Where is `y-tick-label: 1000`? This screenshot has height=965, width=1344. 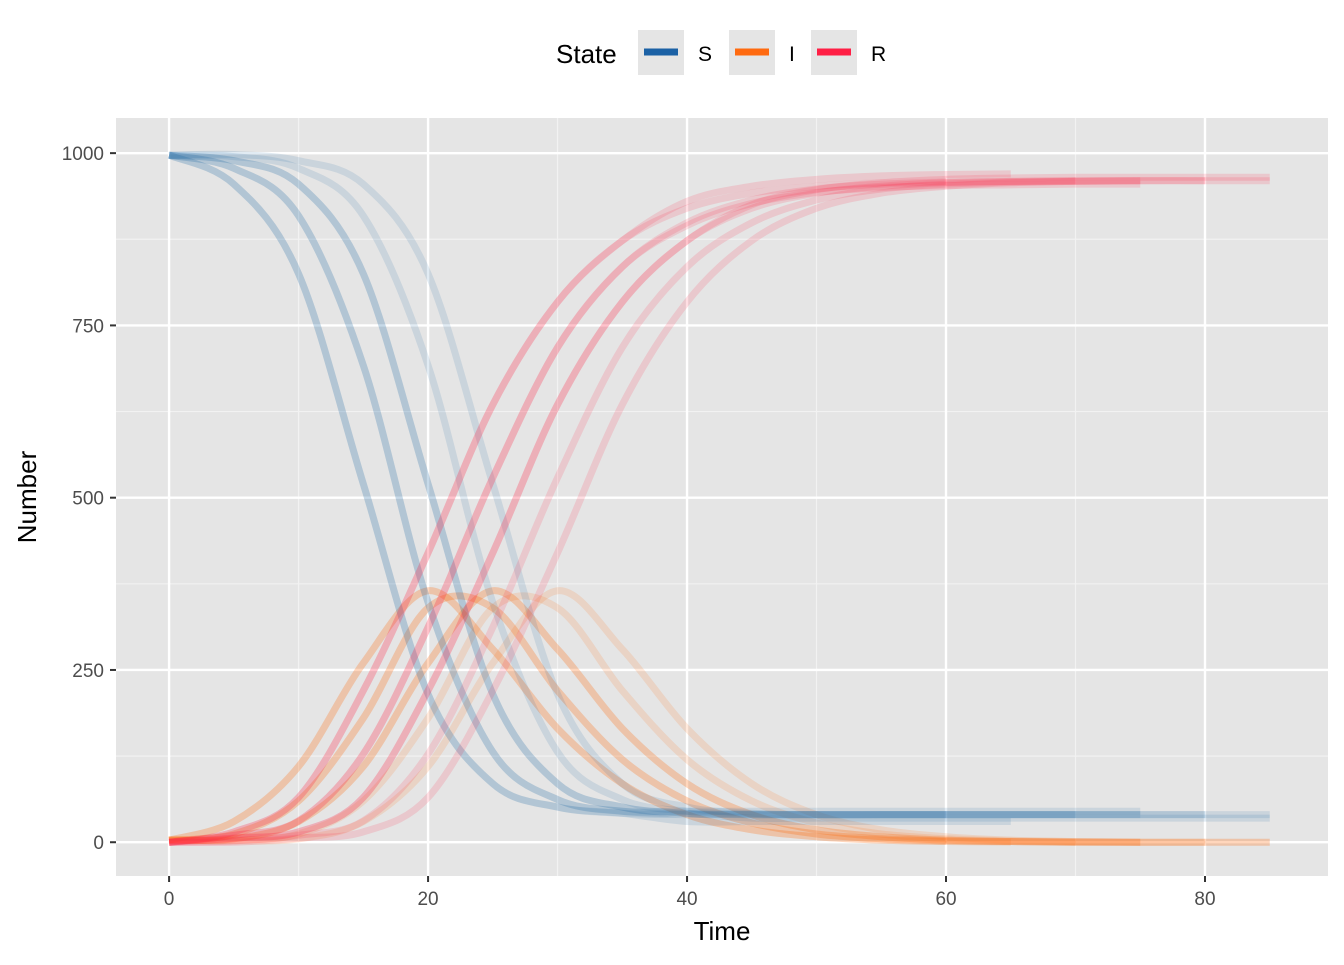 y-tick-label: 1000 is located at coordinates (83, 154).